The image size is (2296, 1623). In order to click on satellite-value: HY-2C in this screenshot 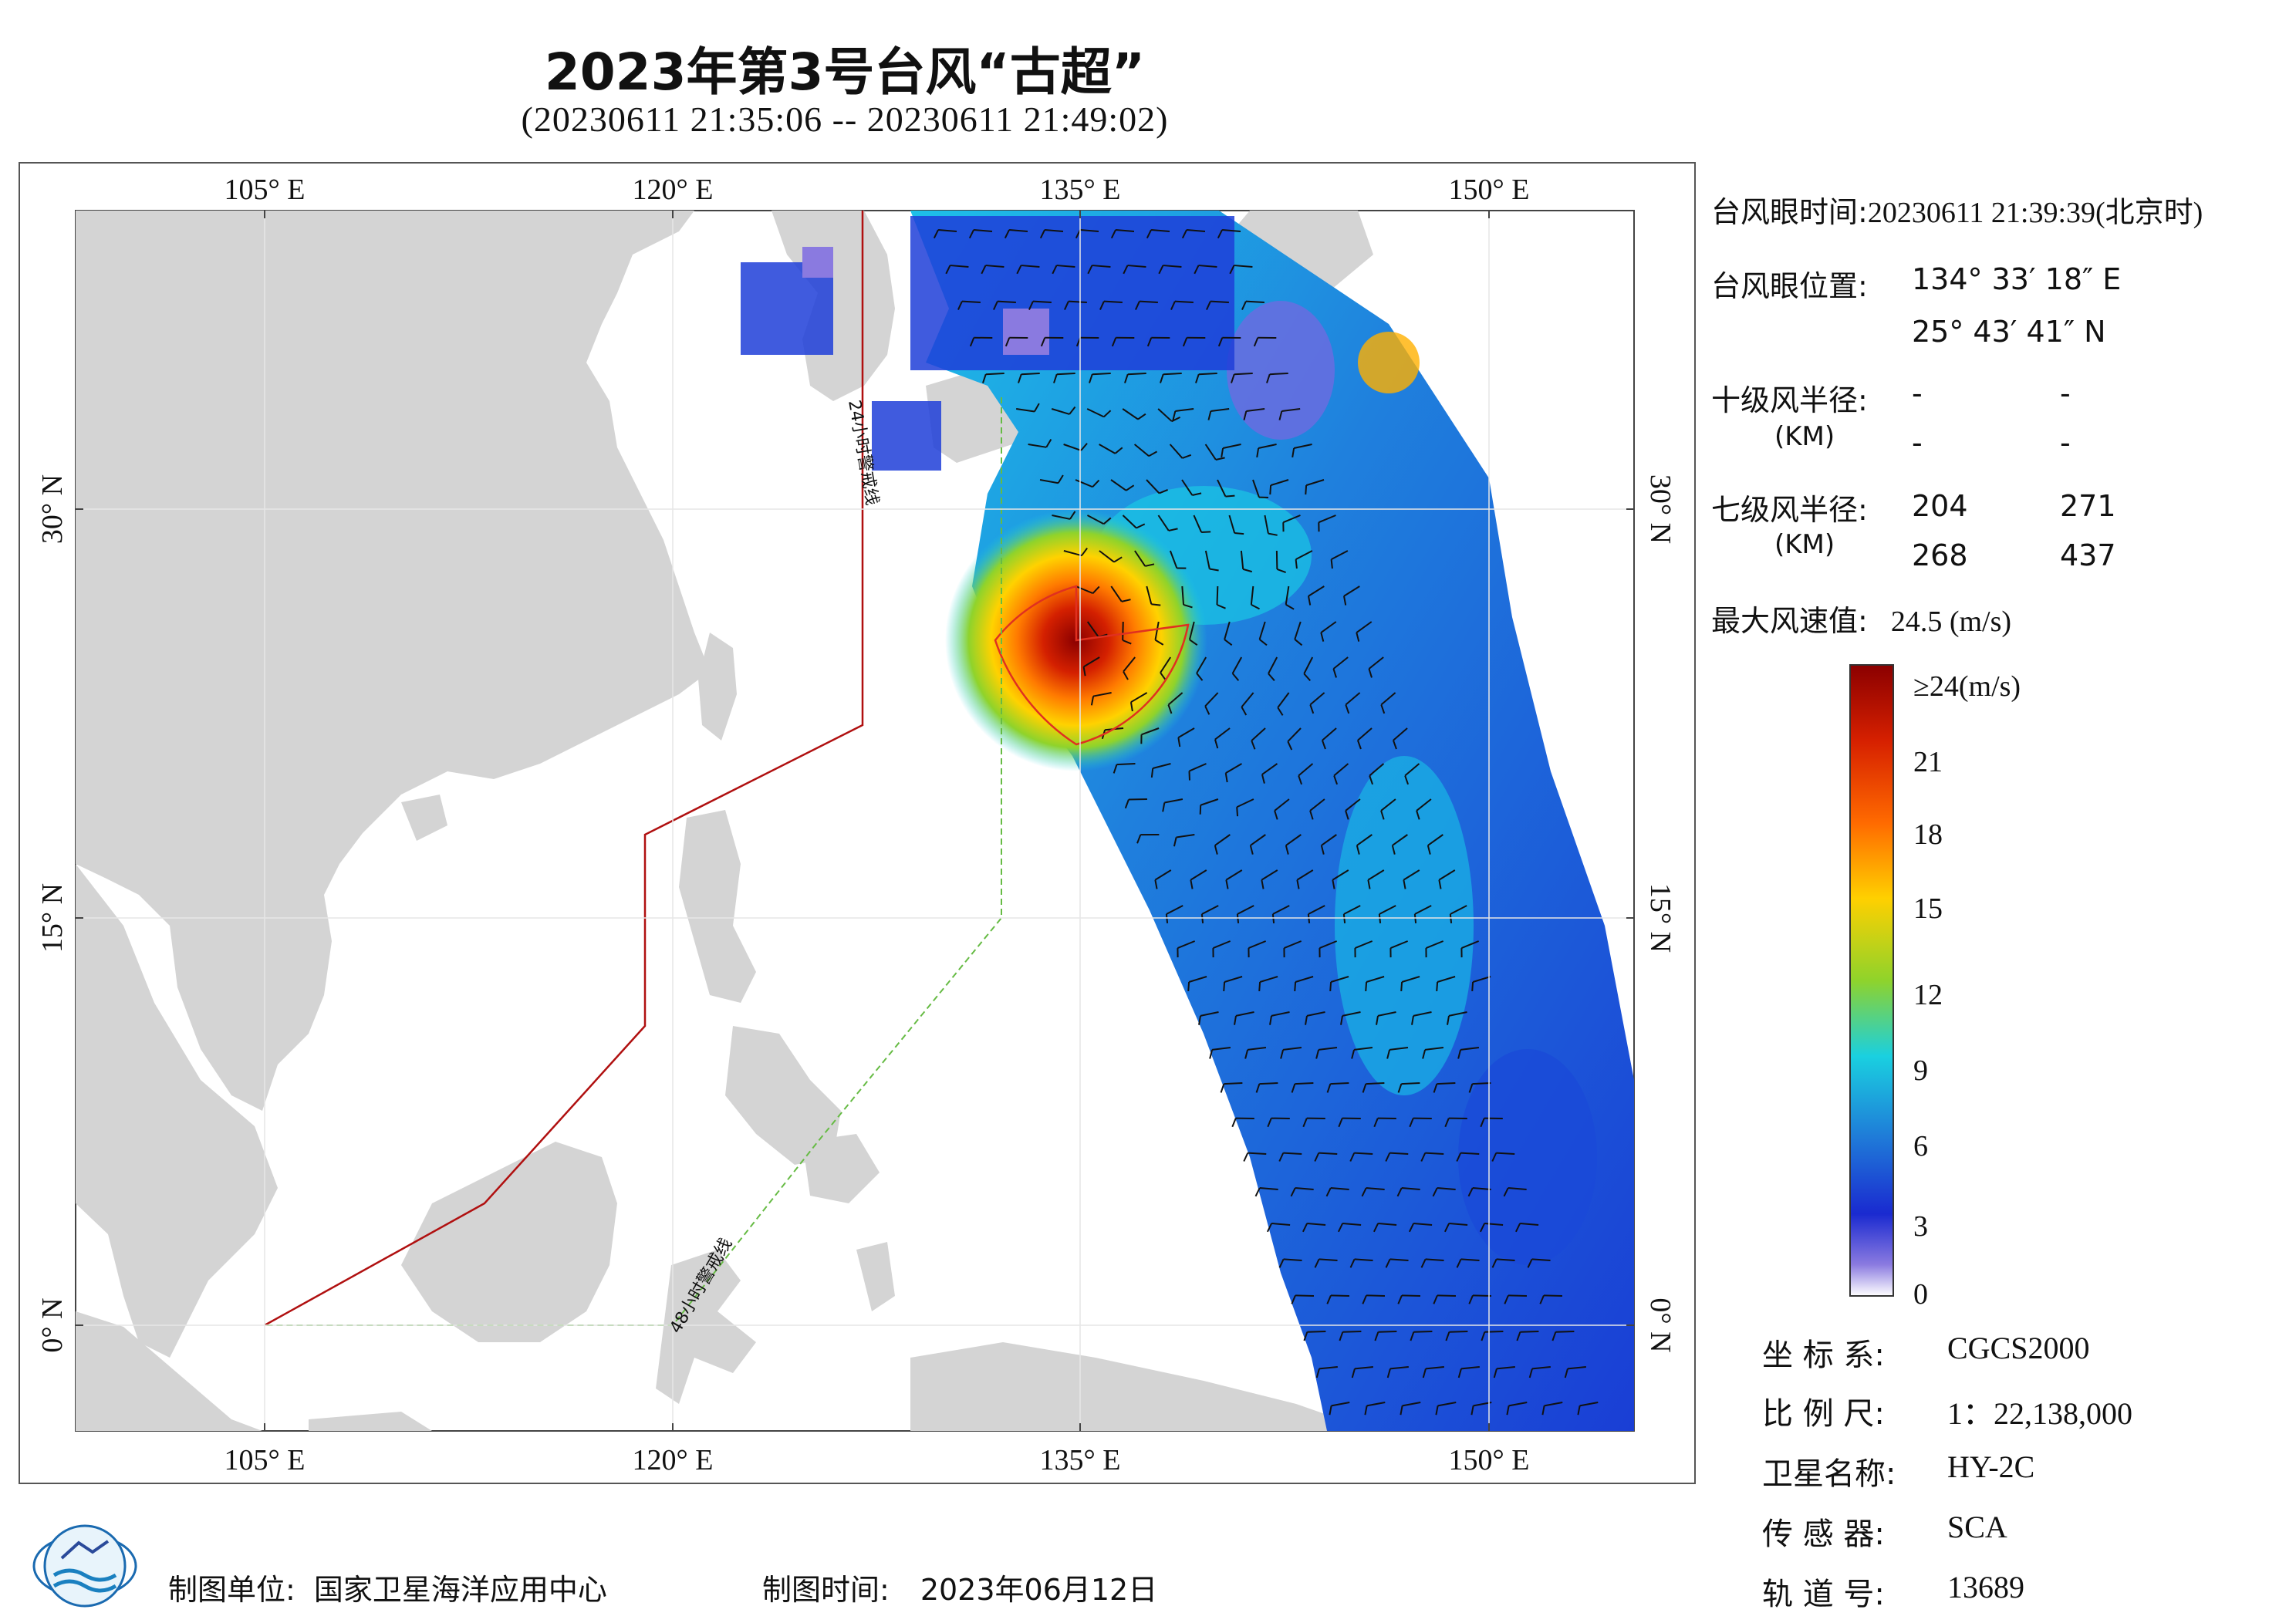, I will do `click(1991, 1466)`.